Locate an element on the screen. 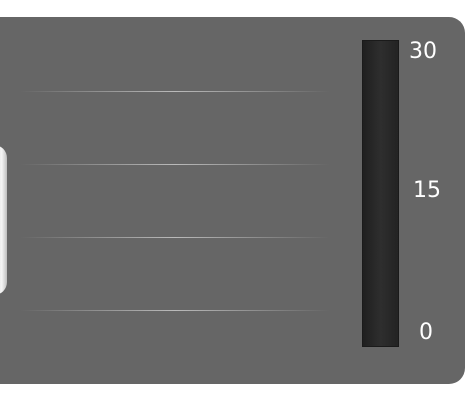 The image size is (465, 404). scale-label-min: 0 is located at coordinates (426, 332).